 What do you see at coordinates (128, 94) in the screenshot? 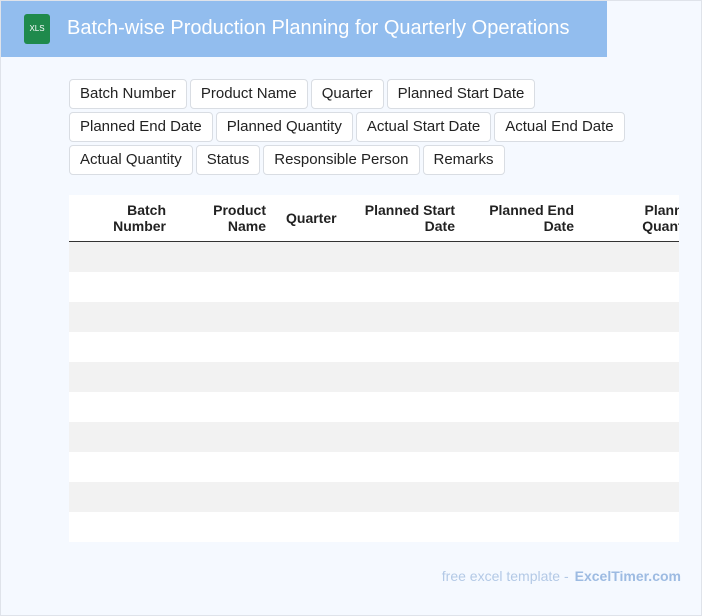
I see `tag: Batch Number` at bounding box center [128, 94].